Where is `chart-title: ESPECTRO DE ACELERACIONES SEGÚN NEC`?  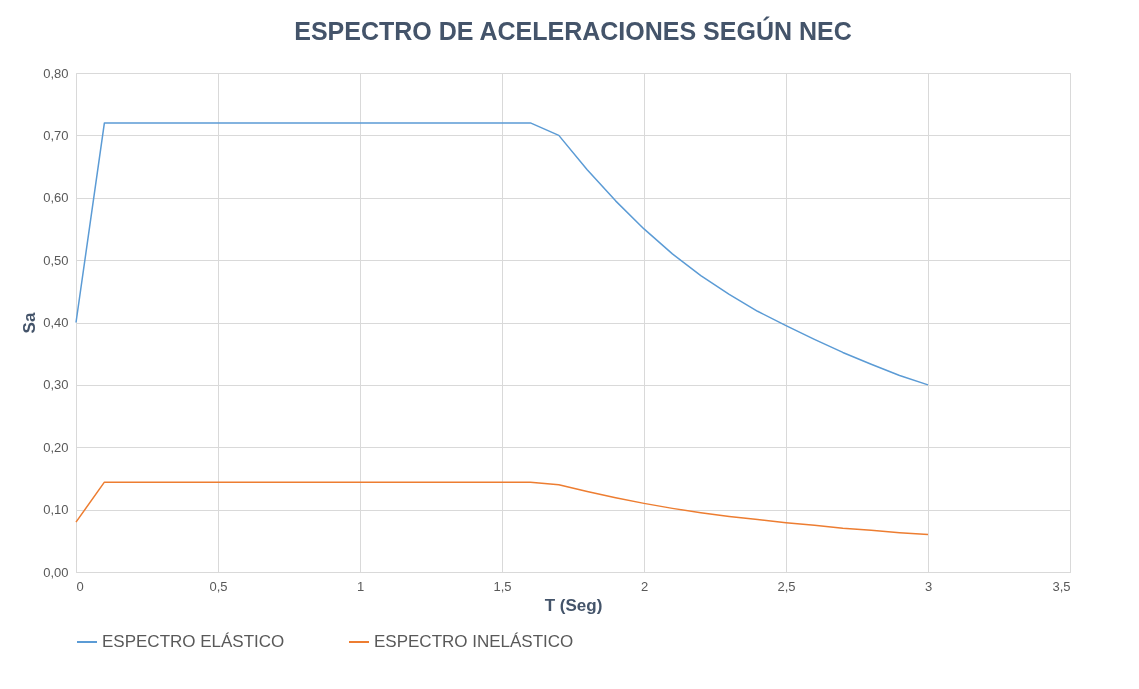 chart-title: ESPECTRO DE ACELERACIONES SEGÚN NEC is located at coordinates (573, 30).